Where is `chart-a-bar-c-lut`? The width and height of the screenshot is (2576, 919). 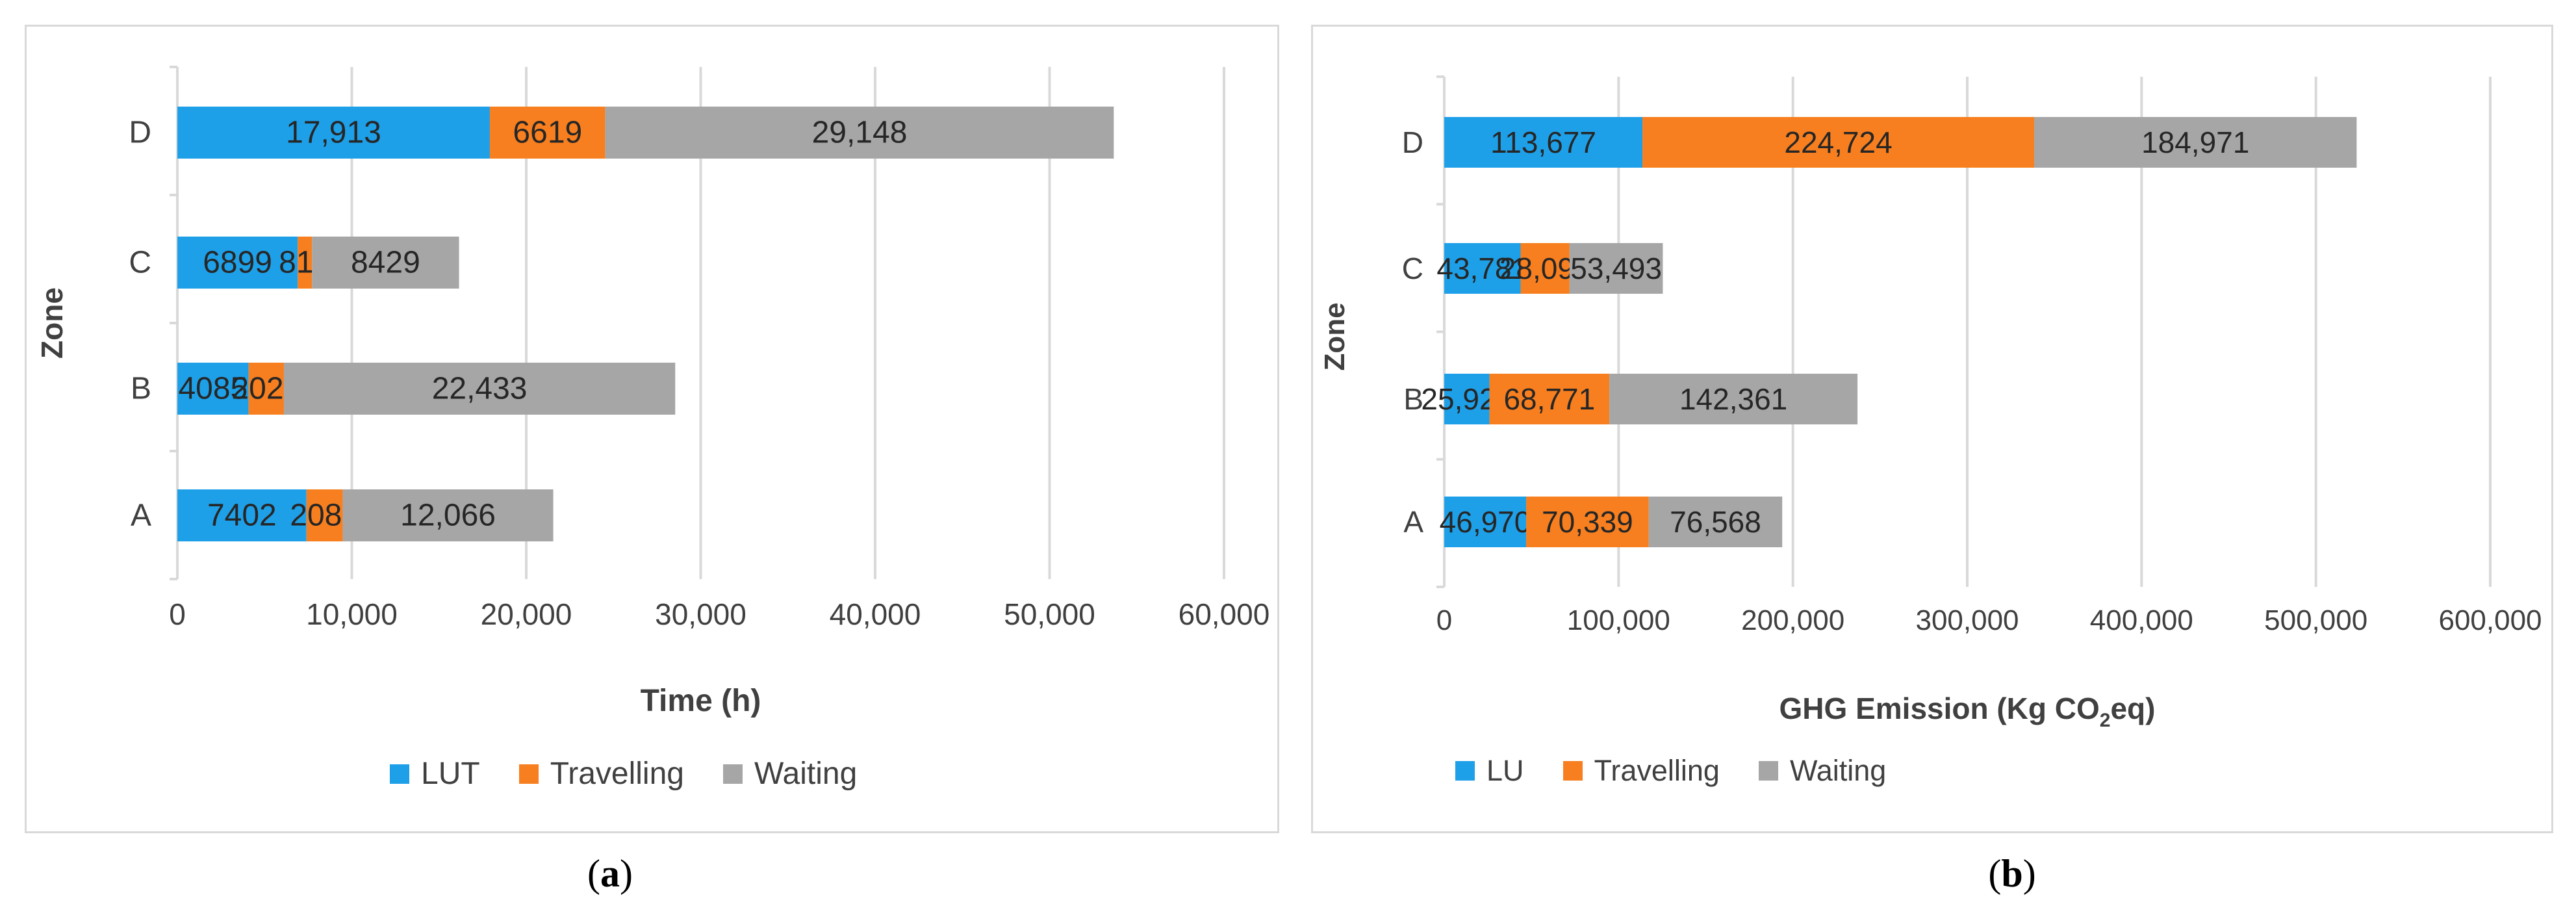
chart-a-bar-c-lut is located at coordinates (237, 263).